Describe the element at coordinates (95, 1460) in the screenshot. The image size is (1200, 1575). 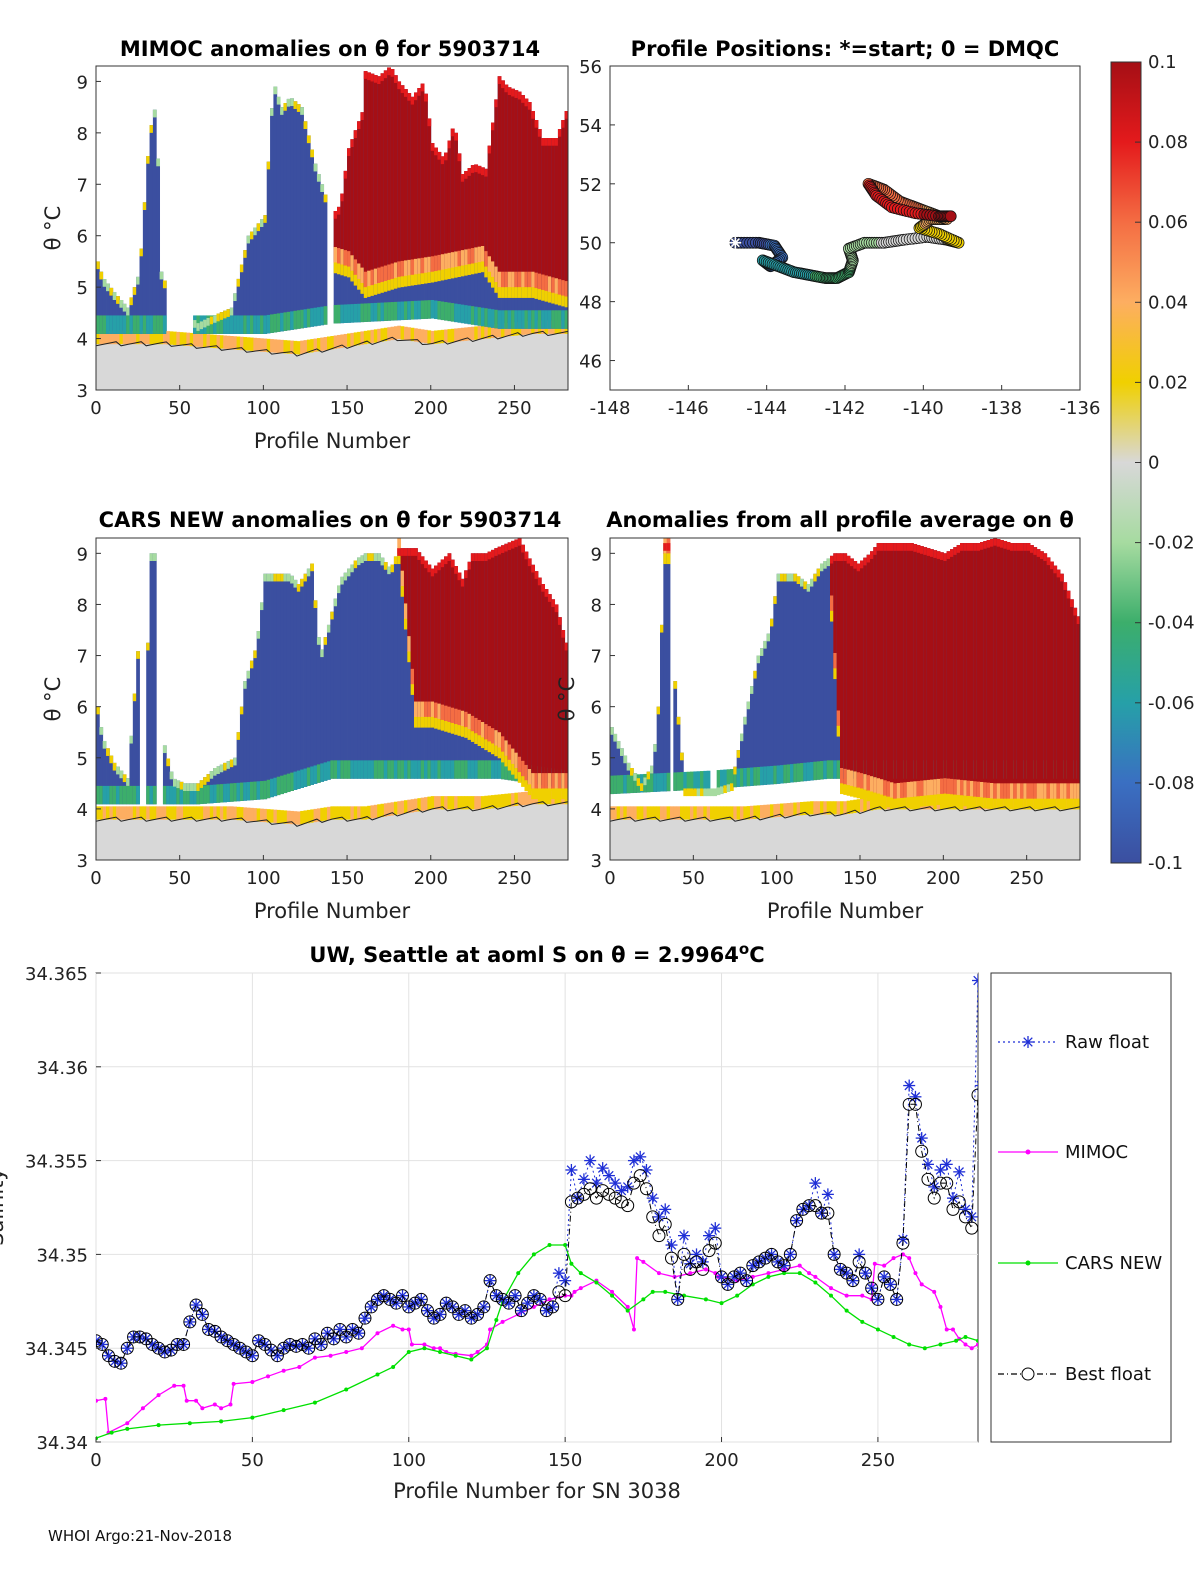
I see `x-tick-label: 0` at that location.